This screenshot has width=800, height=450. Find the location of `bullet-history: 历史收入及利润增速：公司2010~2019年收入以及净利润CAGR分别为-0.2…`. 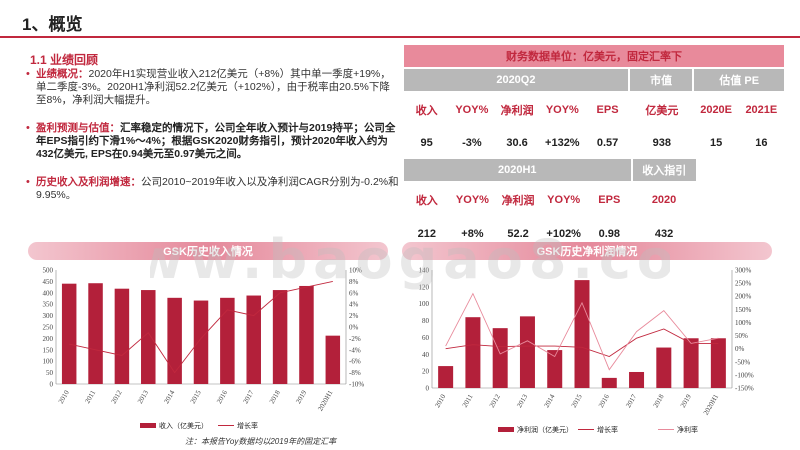

bullet-history: 历史收入及利润增速：公司2010~2019年收入以及净利润CAGR分别为-0.2… is located at coordinates (213, 189).